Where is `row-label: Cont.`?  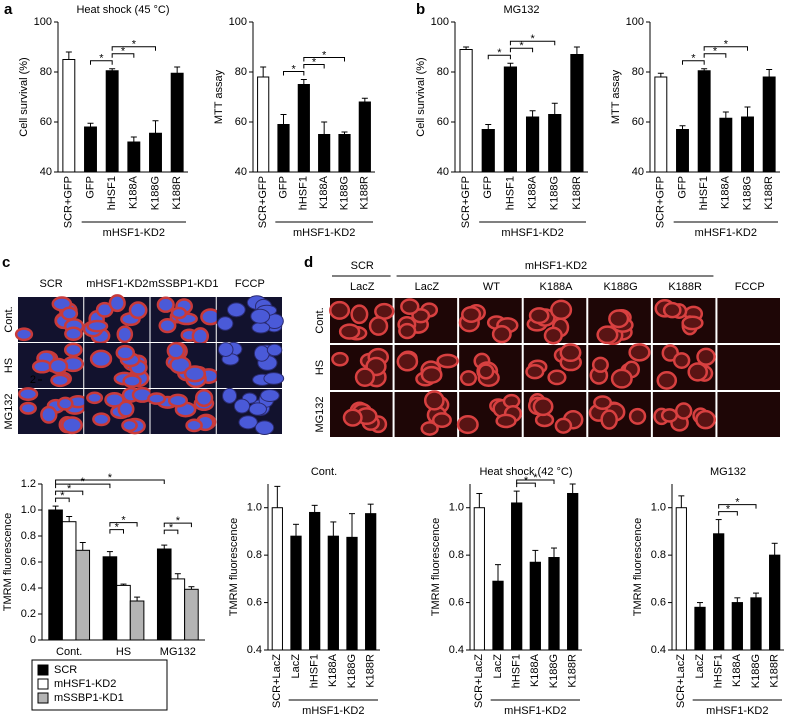
row-label: Cont. is located at coordinates (9, 319).